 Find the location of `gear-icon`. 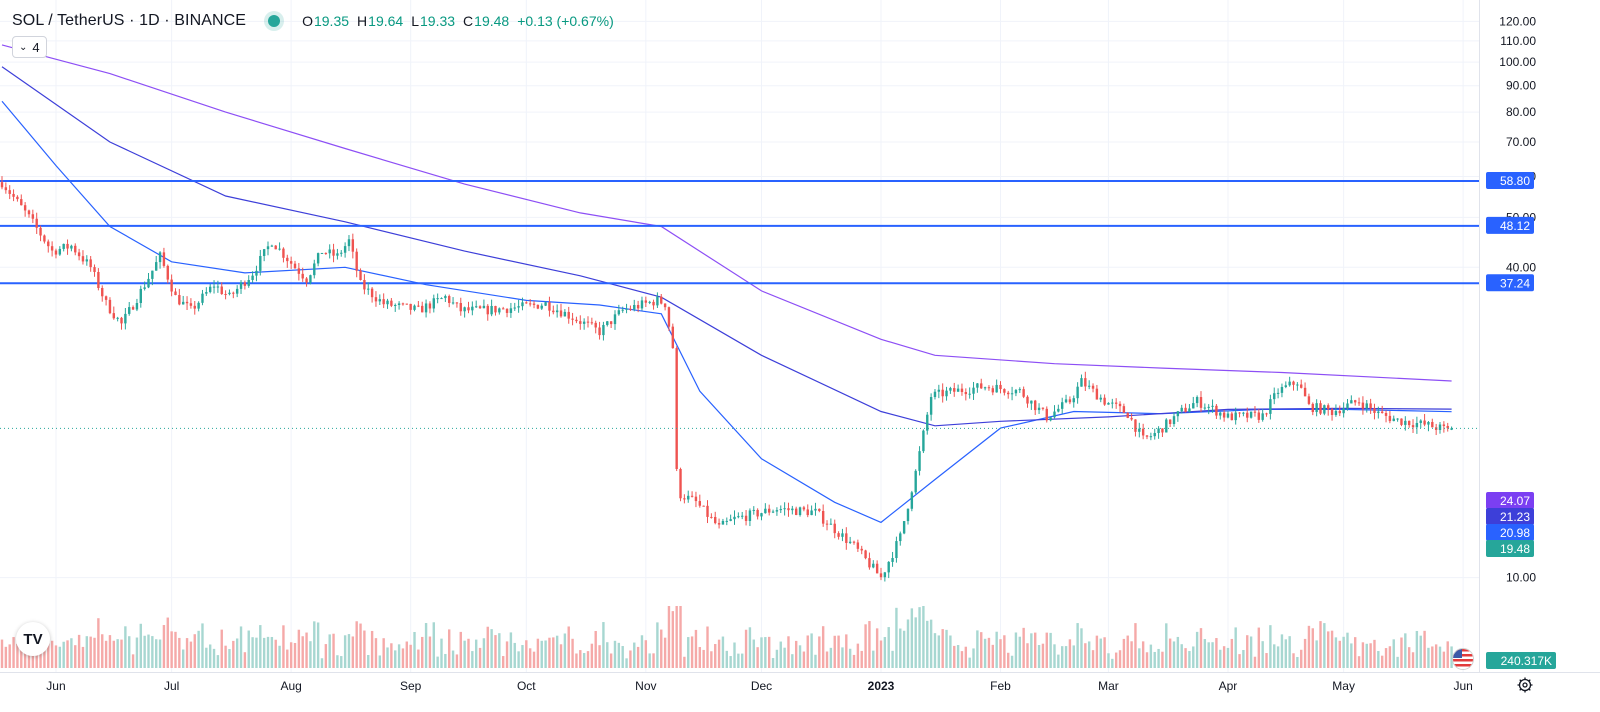

gear-icon is located at coordinates (1525, 685).